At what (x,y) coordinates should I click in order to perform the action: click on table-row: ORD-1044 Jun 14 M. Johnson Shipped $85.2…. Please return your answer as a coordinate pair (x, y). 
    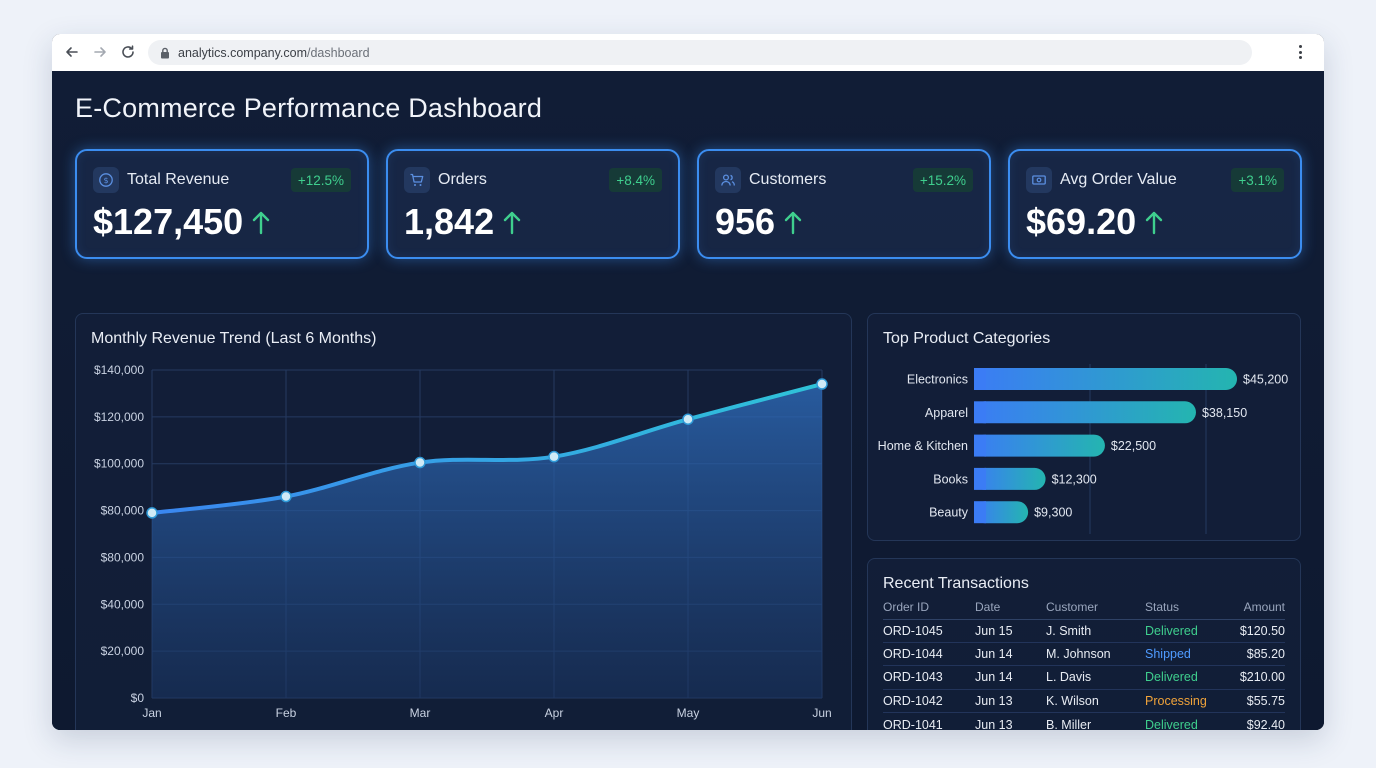
    Looking at the image, I should click on (1084, 654).